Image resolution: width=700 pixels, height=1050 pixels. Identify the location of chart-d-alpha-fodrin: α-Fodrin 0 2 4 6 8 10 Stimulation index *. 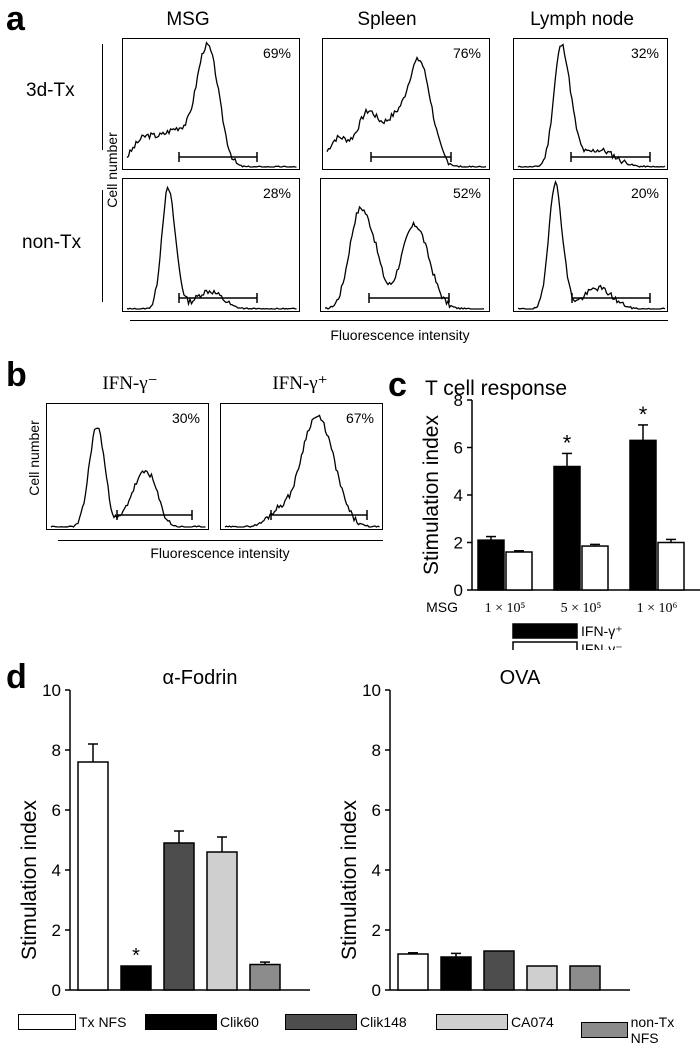
(164, 833).